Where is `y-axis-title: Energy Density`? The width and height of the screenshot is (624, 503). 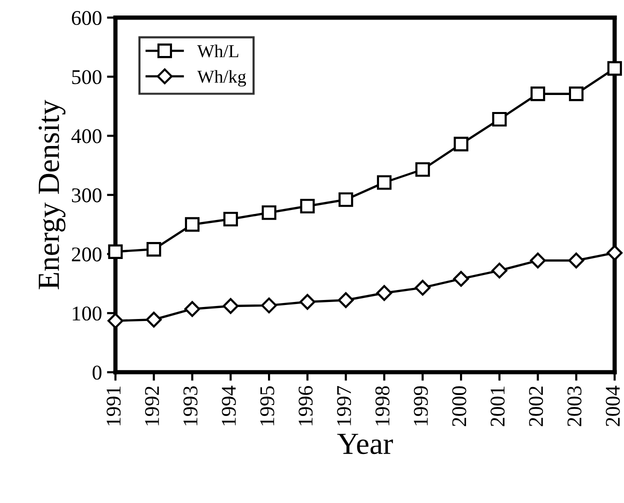
y-axis-title: Energy Density is located at coordinates (52, 195).